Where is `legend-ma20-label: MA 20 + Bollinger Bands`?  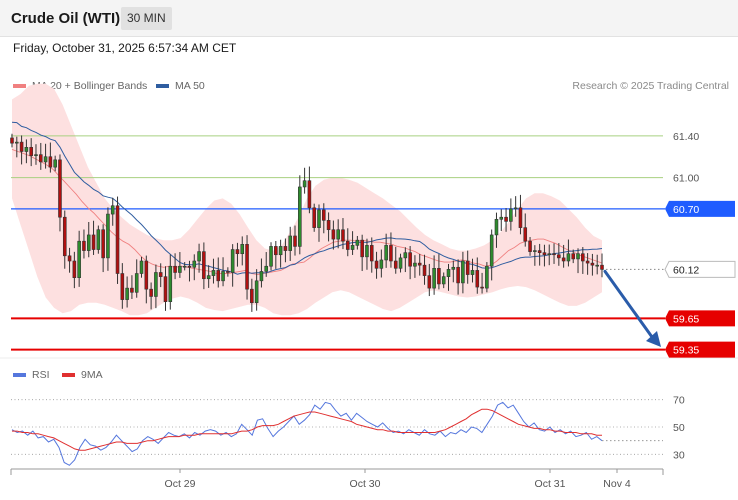
legend-ma20-label: MA 20 + Bollinger Bands is located at coordinates (90, 86).